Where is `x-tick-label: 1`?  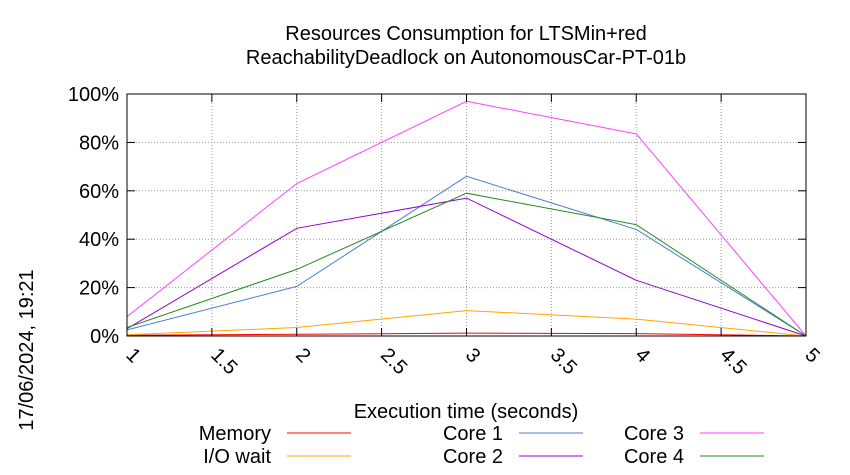 x-tick-label: 1 is located at coordinates (132, 355).